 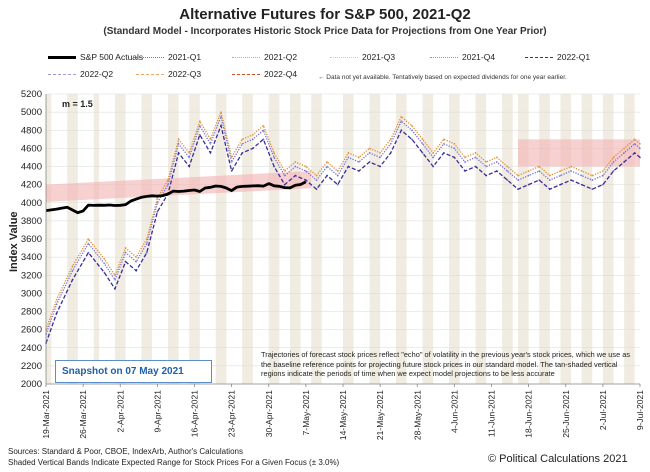 I want to click on y-tick-label: 4200, so click(x=31, y=185).